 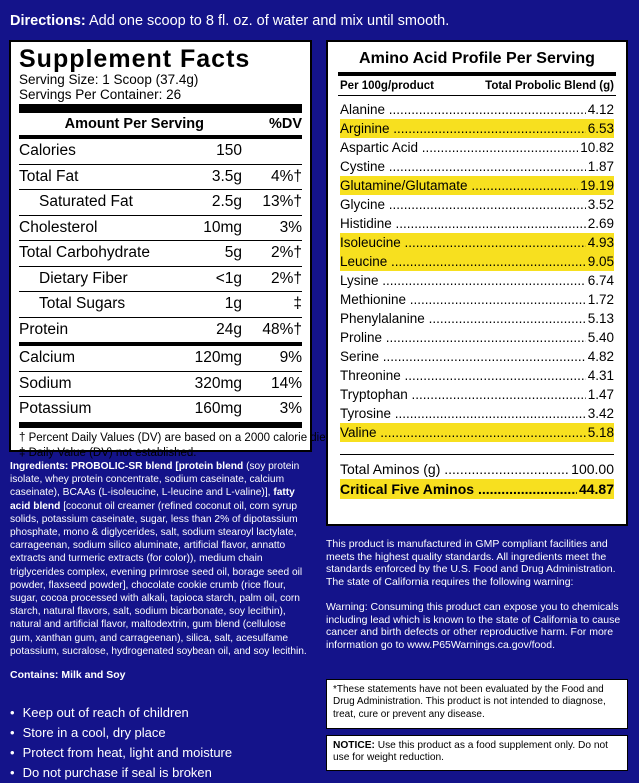 I want to click on amino-name: Leucine, so click(x=463, y=261).